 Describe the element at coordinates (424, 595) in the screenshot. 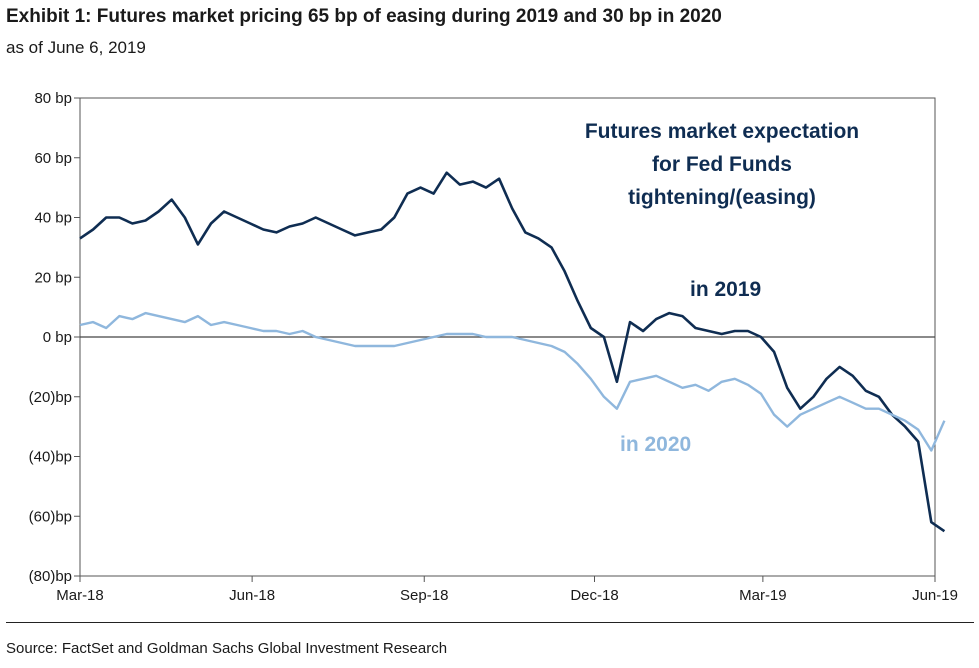

I see `x-tick-label: Sep-18` at that location.